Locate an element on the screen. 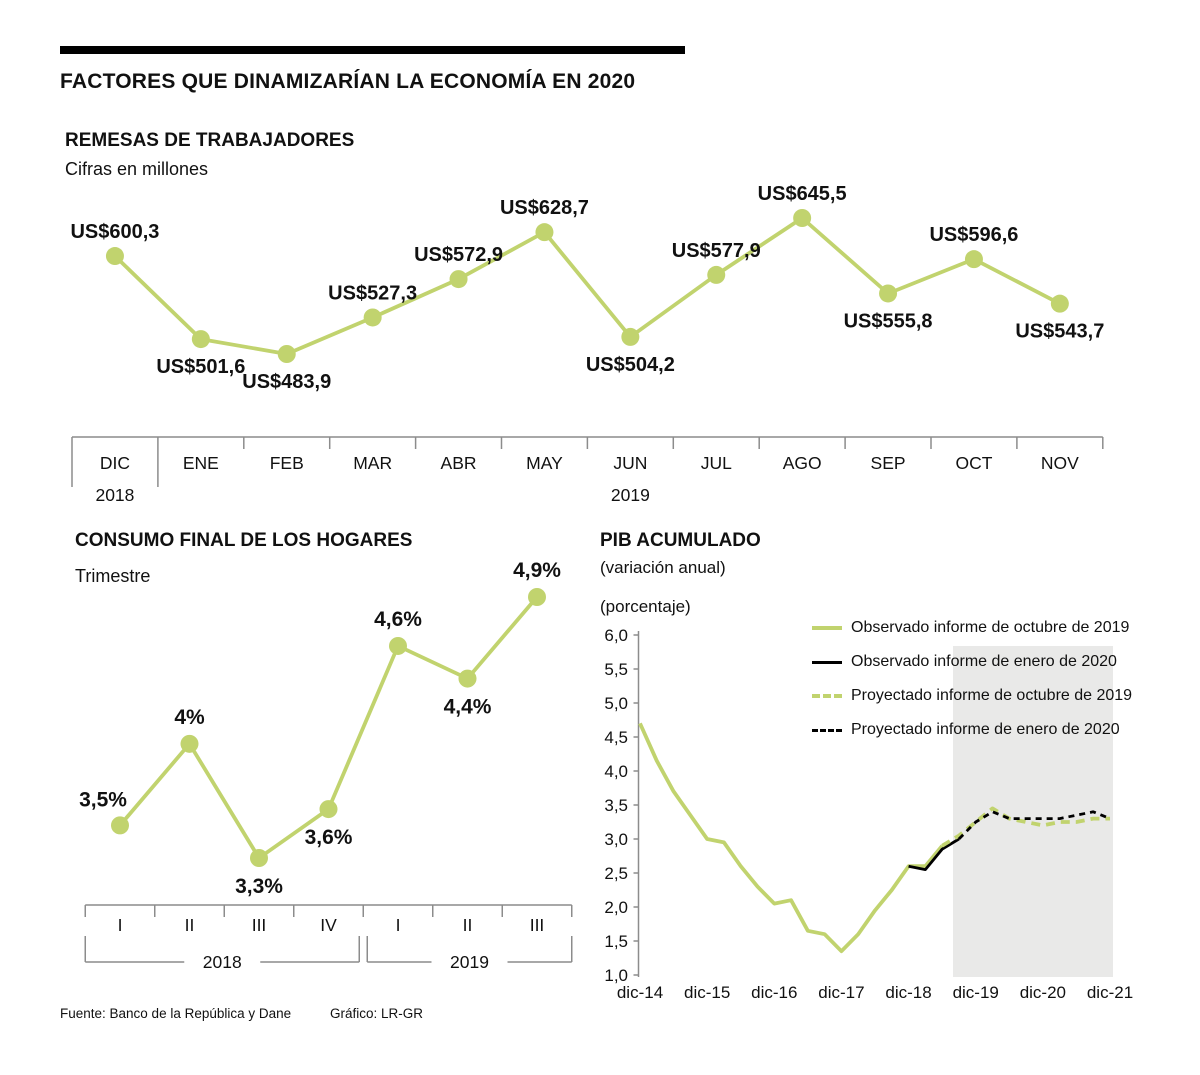  legend-item-observado-enero-2020: Observado informe de enero de 2020 is located at coordinates (972, 662).